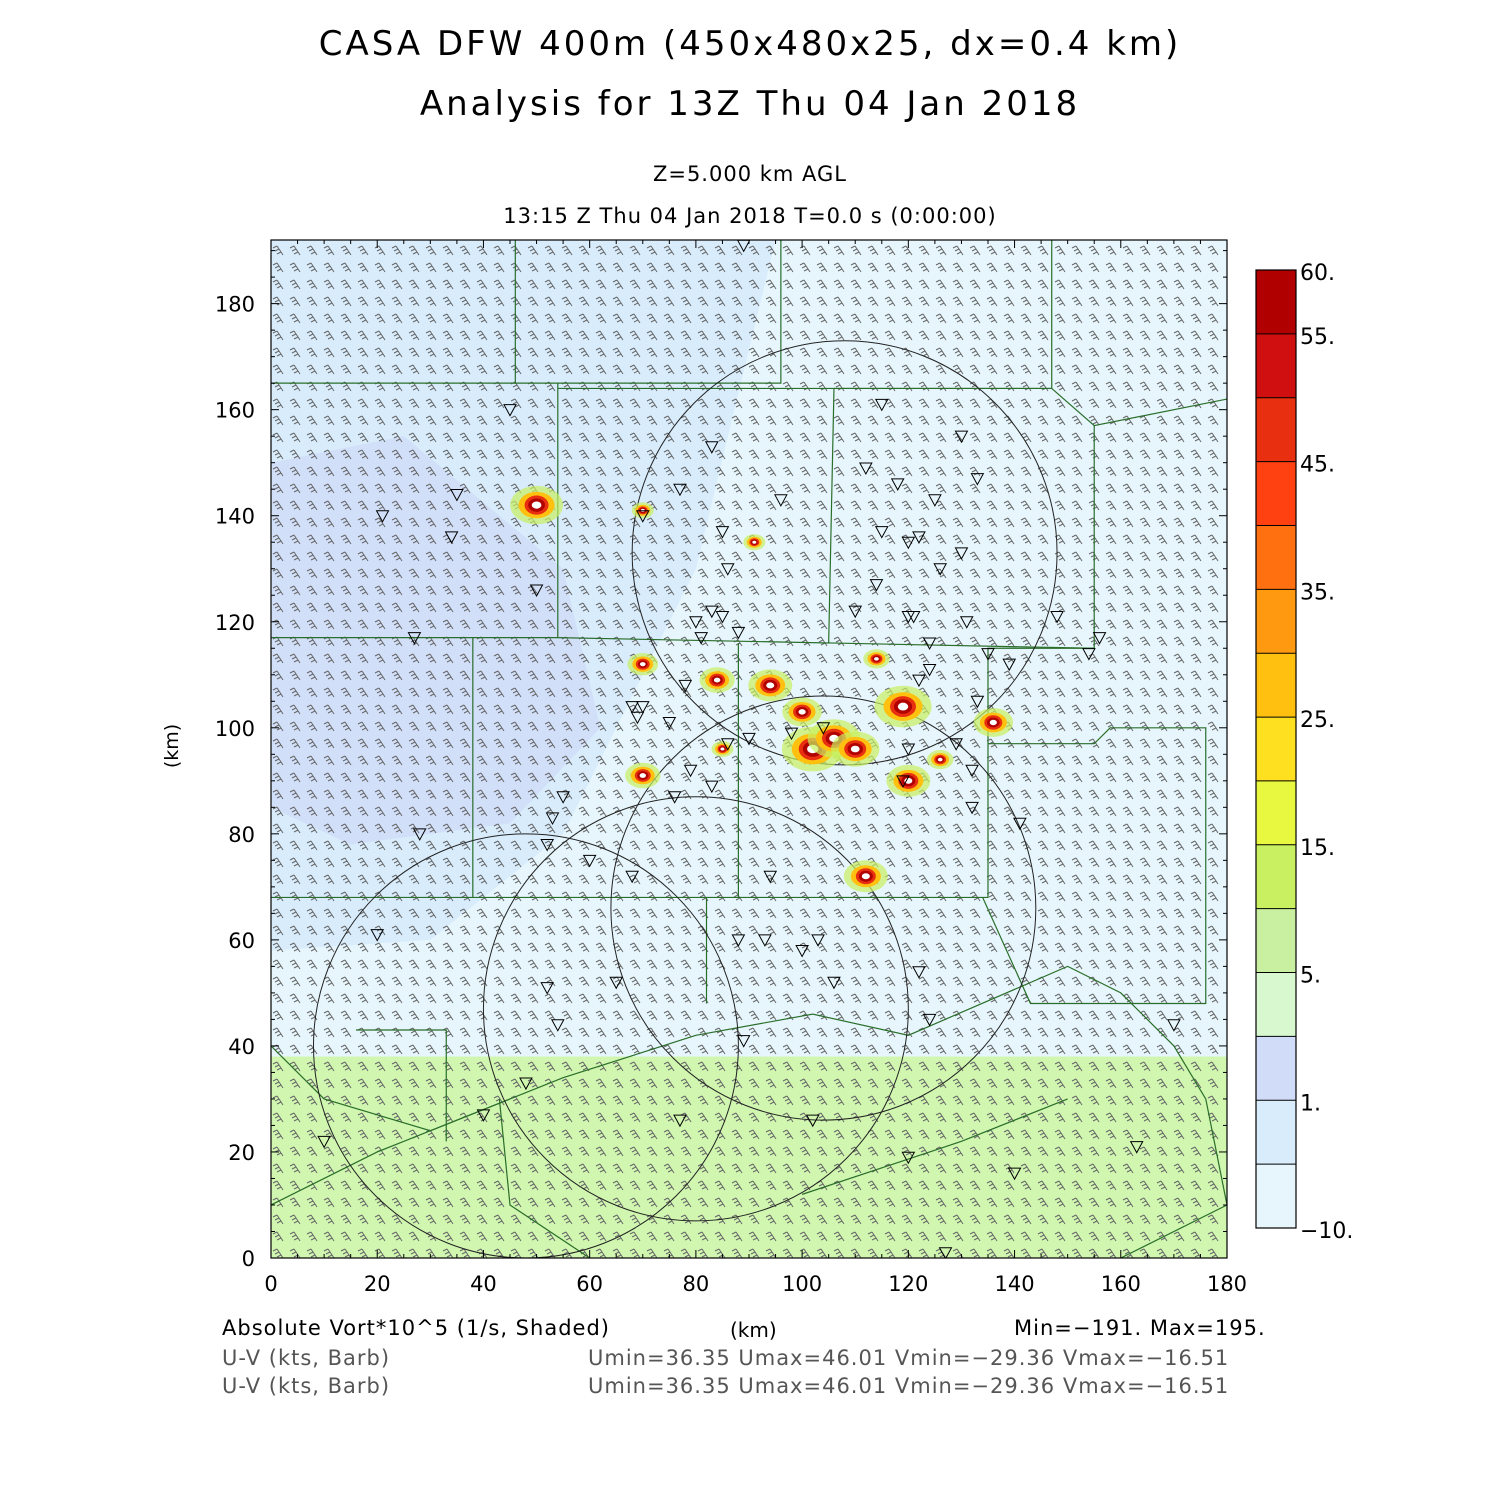  Describe the element at coordinates (1227, 1284) in the screenshot. I see `x-tick-label: 180` at that location.